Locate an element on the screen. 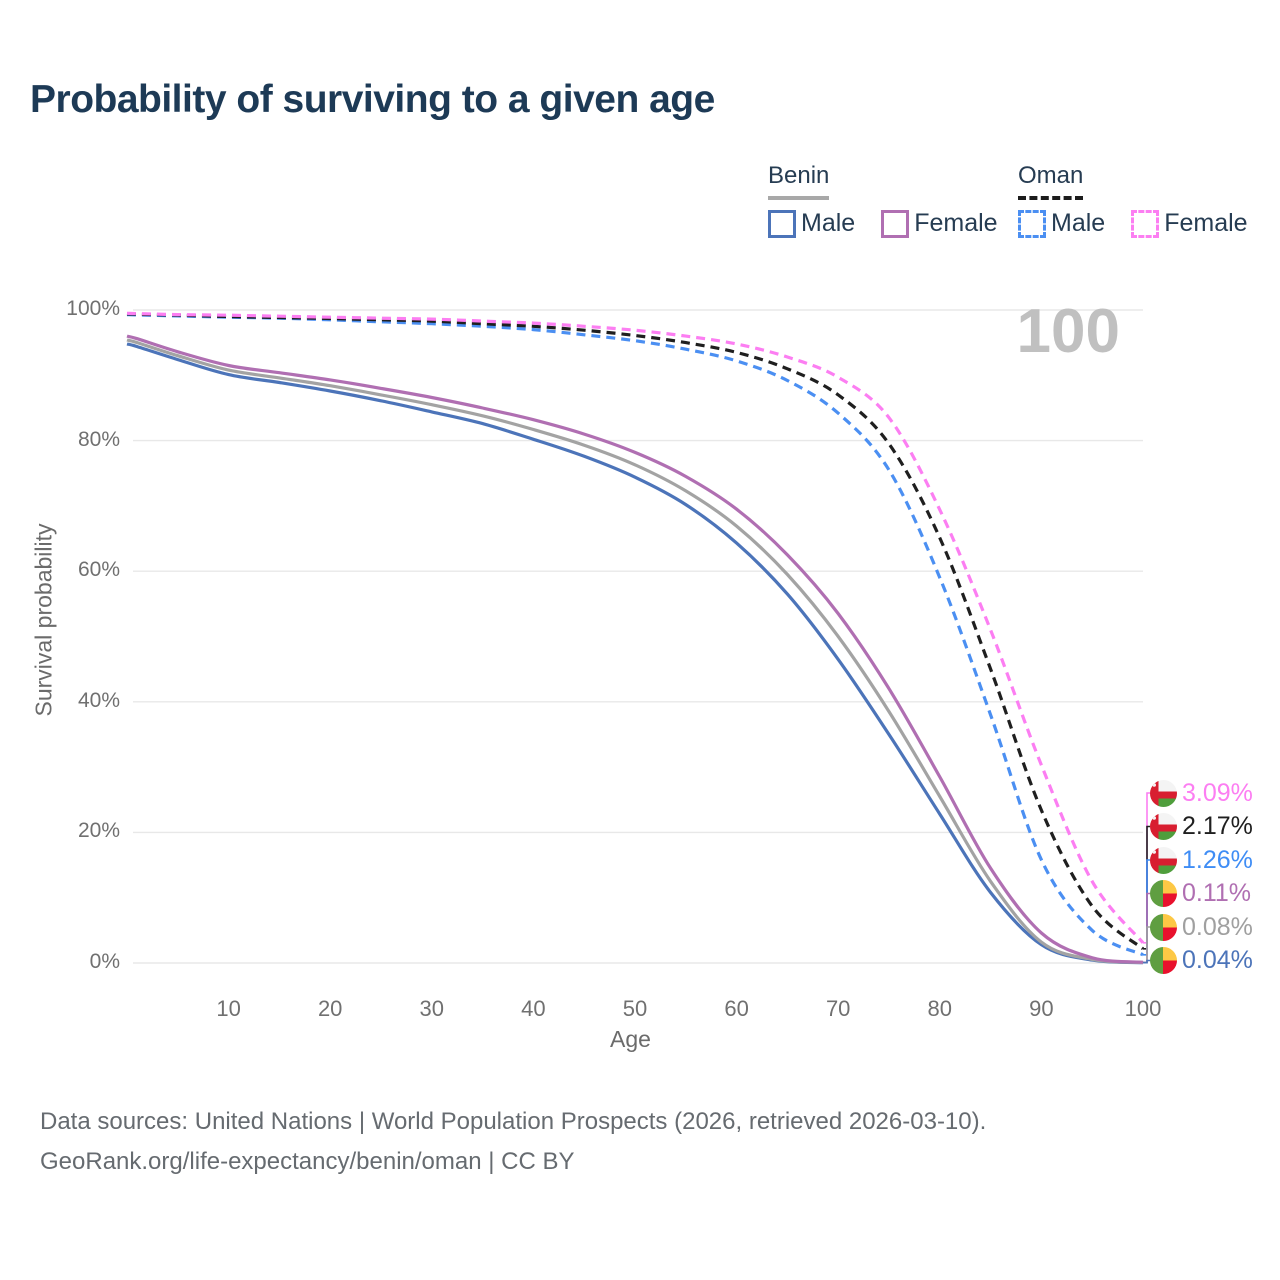 The image size is (1280, 1280). legend-item-benin-female: Female is located at coordinates (939, 223).